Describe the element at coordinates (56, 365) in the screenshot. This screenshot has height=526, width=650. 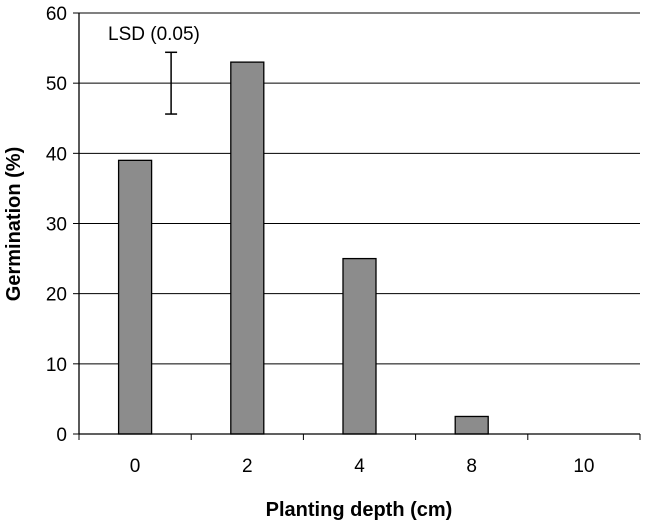
I see `y-tick-label: 10` at that location.